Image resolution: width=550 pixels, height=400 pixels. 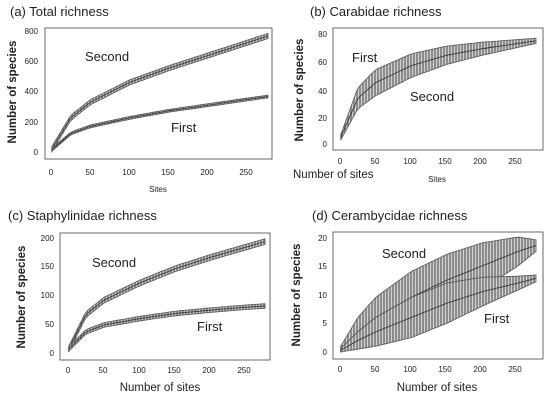 I want to click on panel-a-xtick: 250, so click(x=246, y=172).